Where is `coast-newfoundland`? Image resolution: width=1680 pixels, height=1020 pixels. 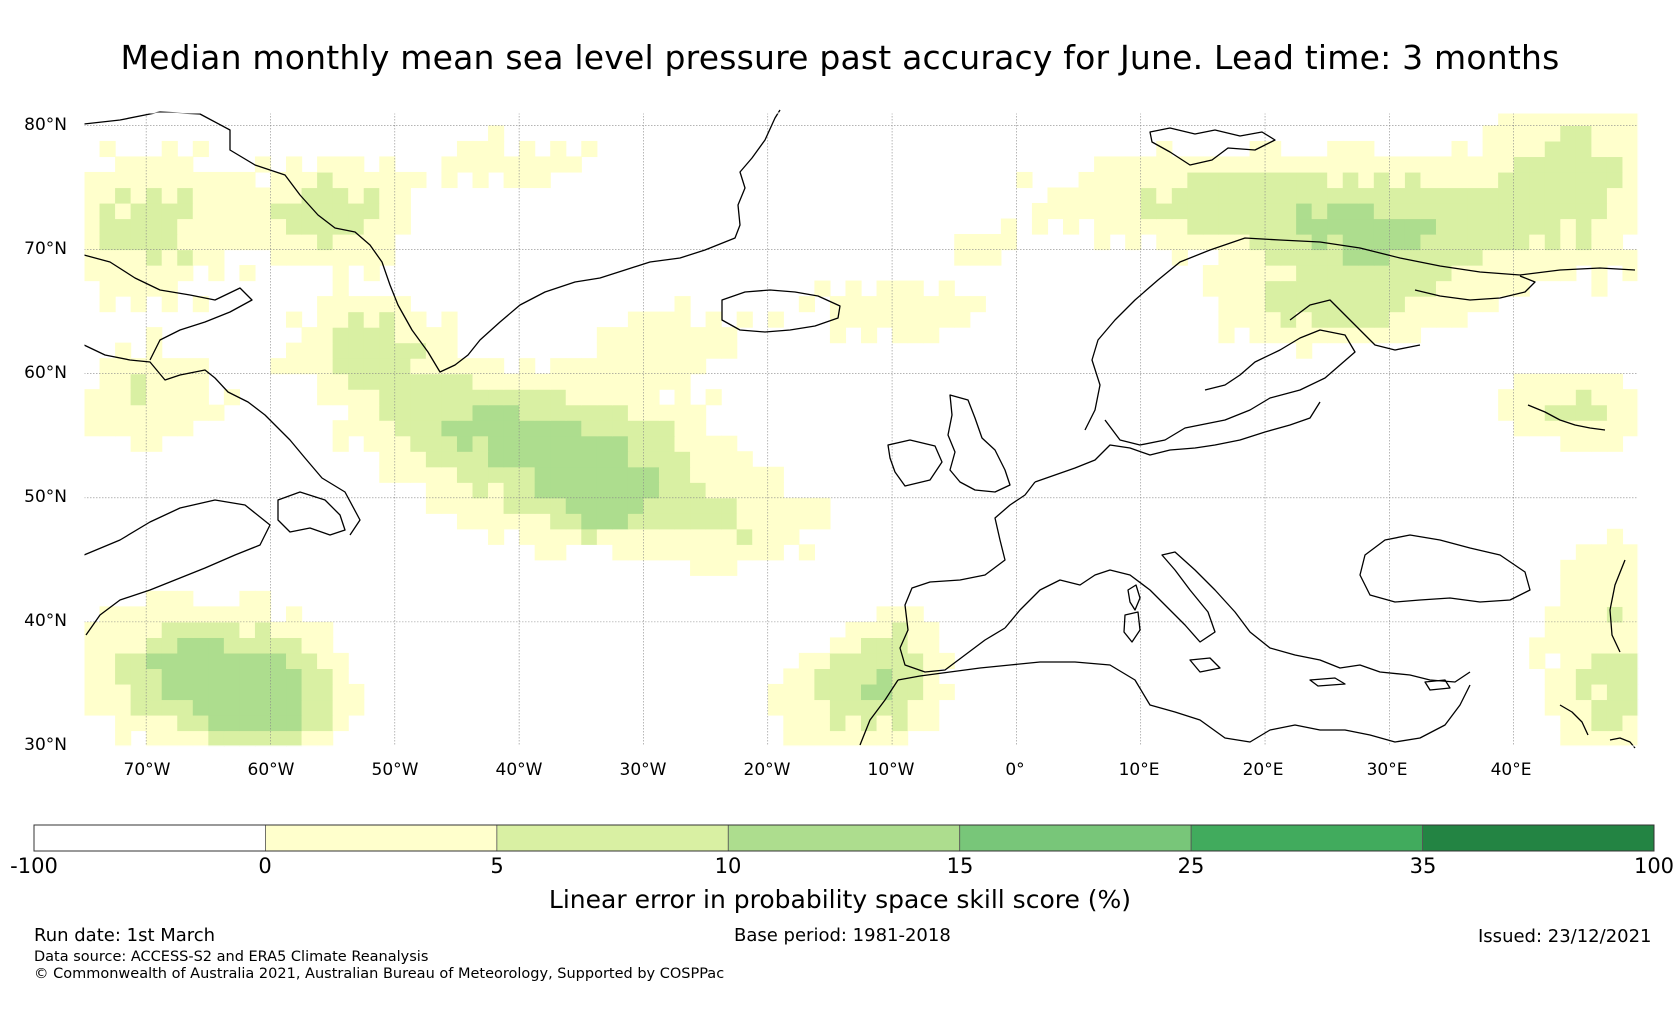 coast-newfoundland is located at coordinates (311, 513).